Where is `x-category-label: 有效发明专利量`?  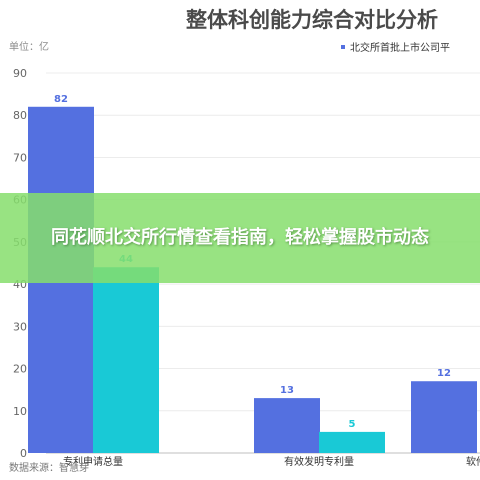
x-category-label: 有效发明专利量 is located at coordinates (319, 461).